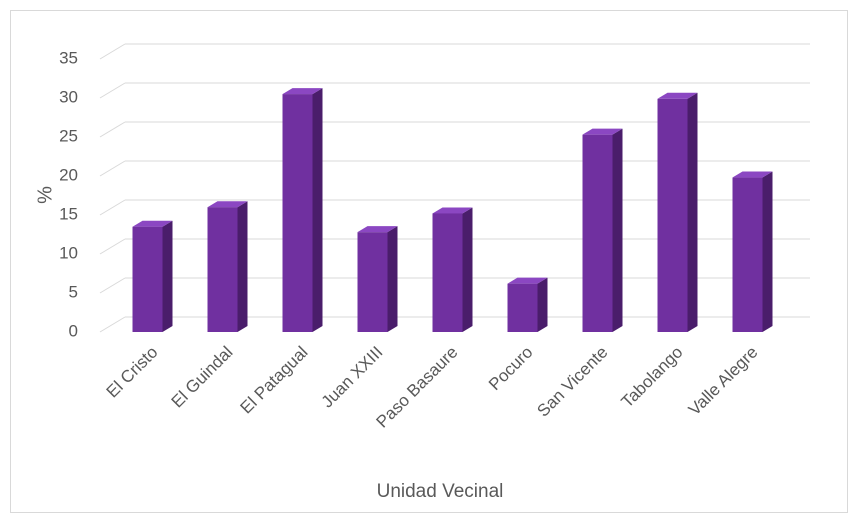  Describe the element at coordinates (68, 96) in the screenshot. I see `y-tick-label: 30` at that location.